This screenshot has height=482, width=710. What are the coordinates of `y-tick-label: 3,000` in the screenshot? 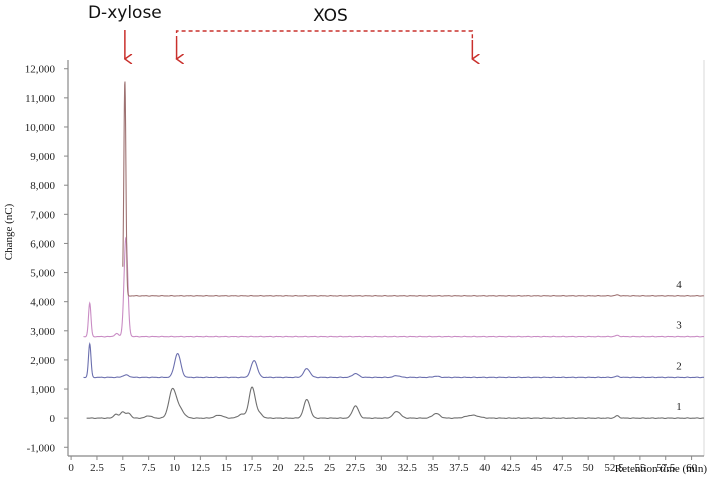 It's located at (42, 332).